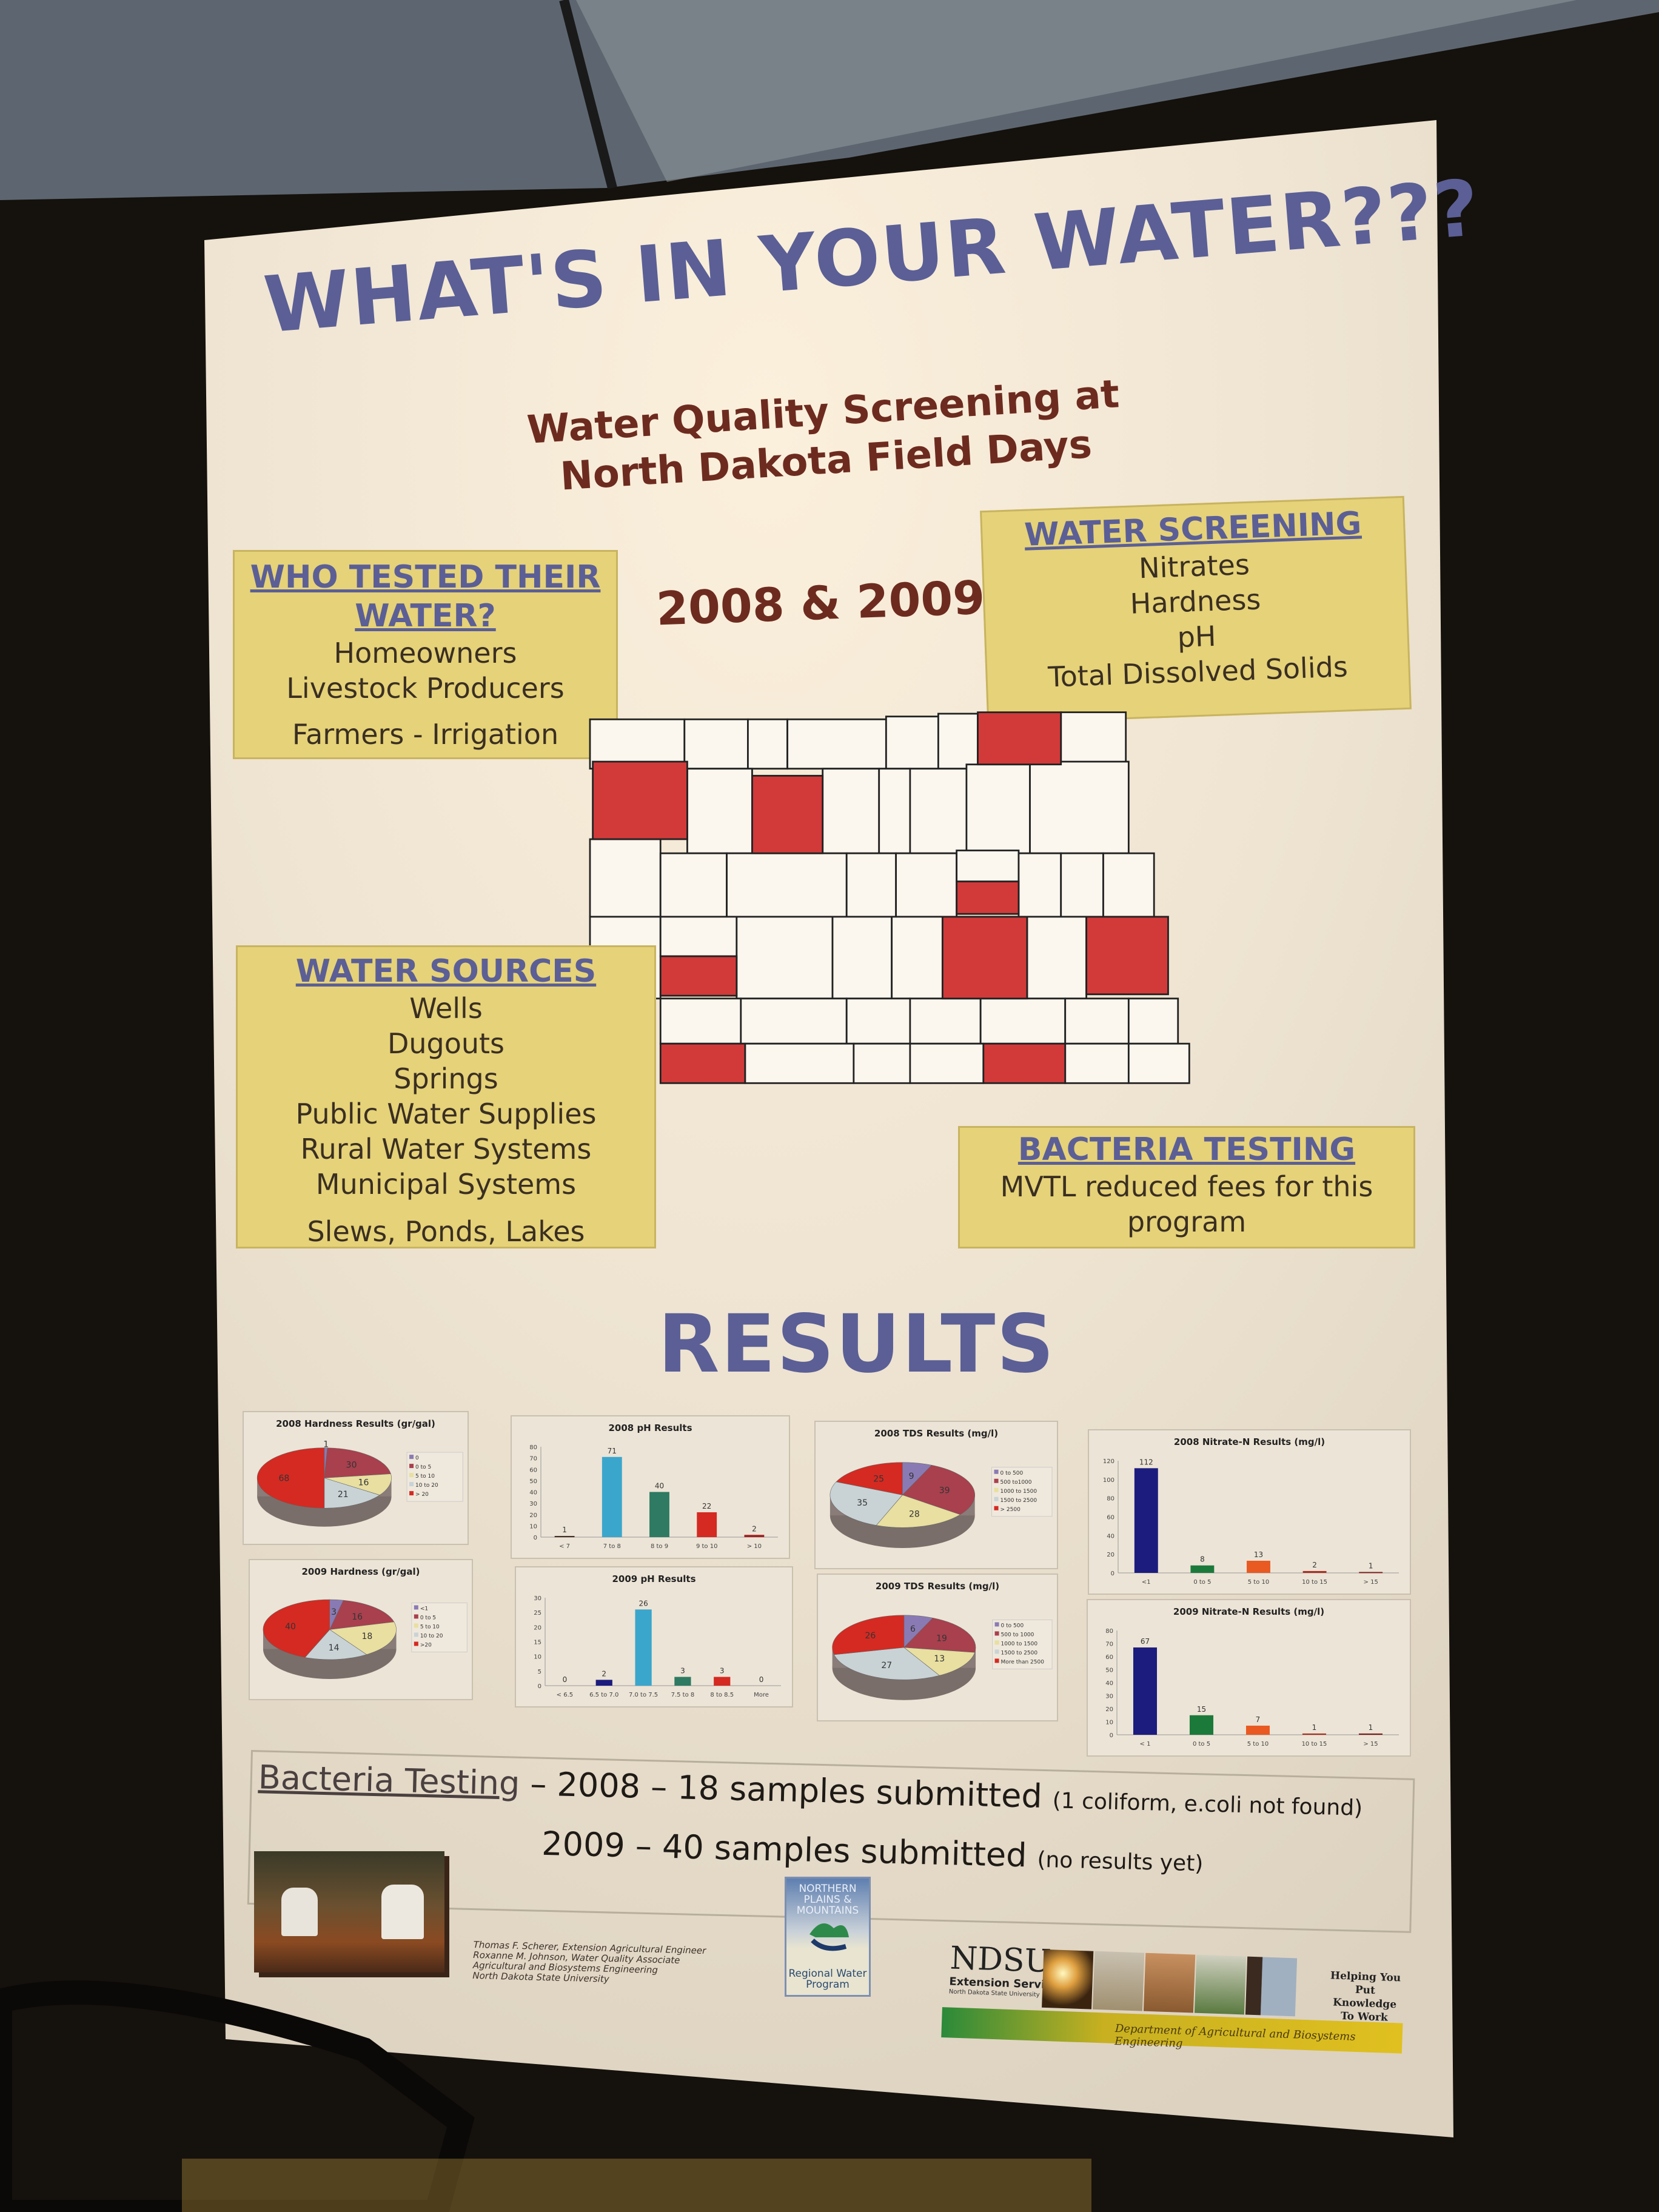 The image size is (1659, 2212). I want to click on bar-value-label: 40, so click(659, 1486).